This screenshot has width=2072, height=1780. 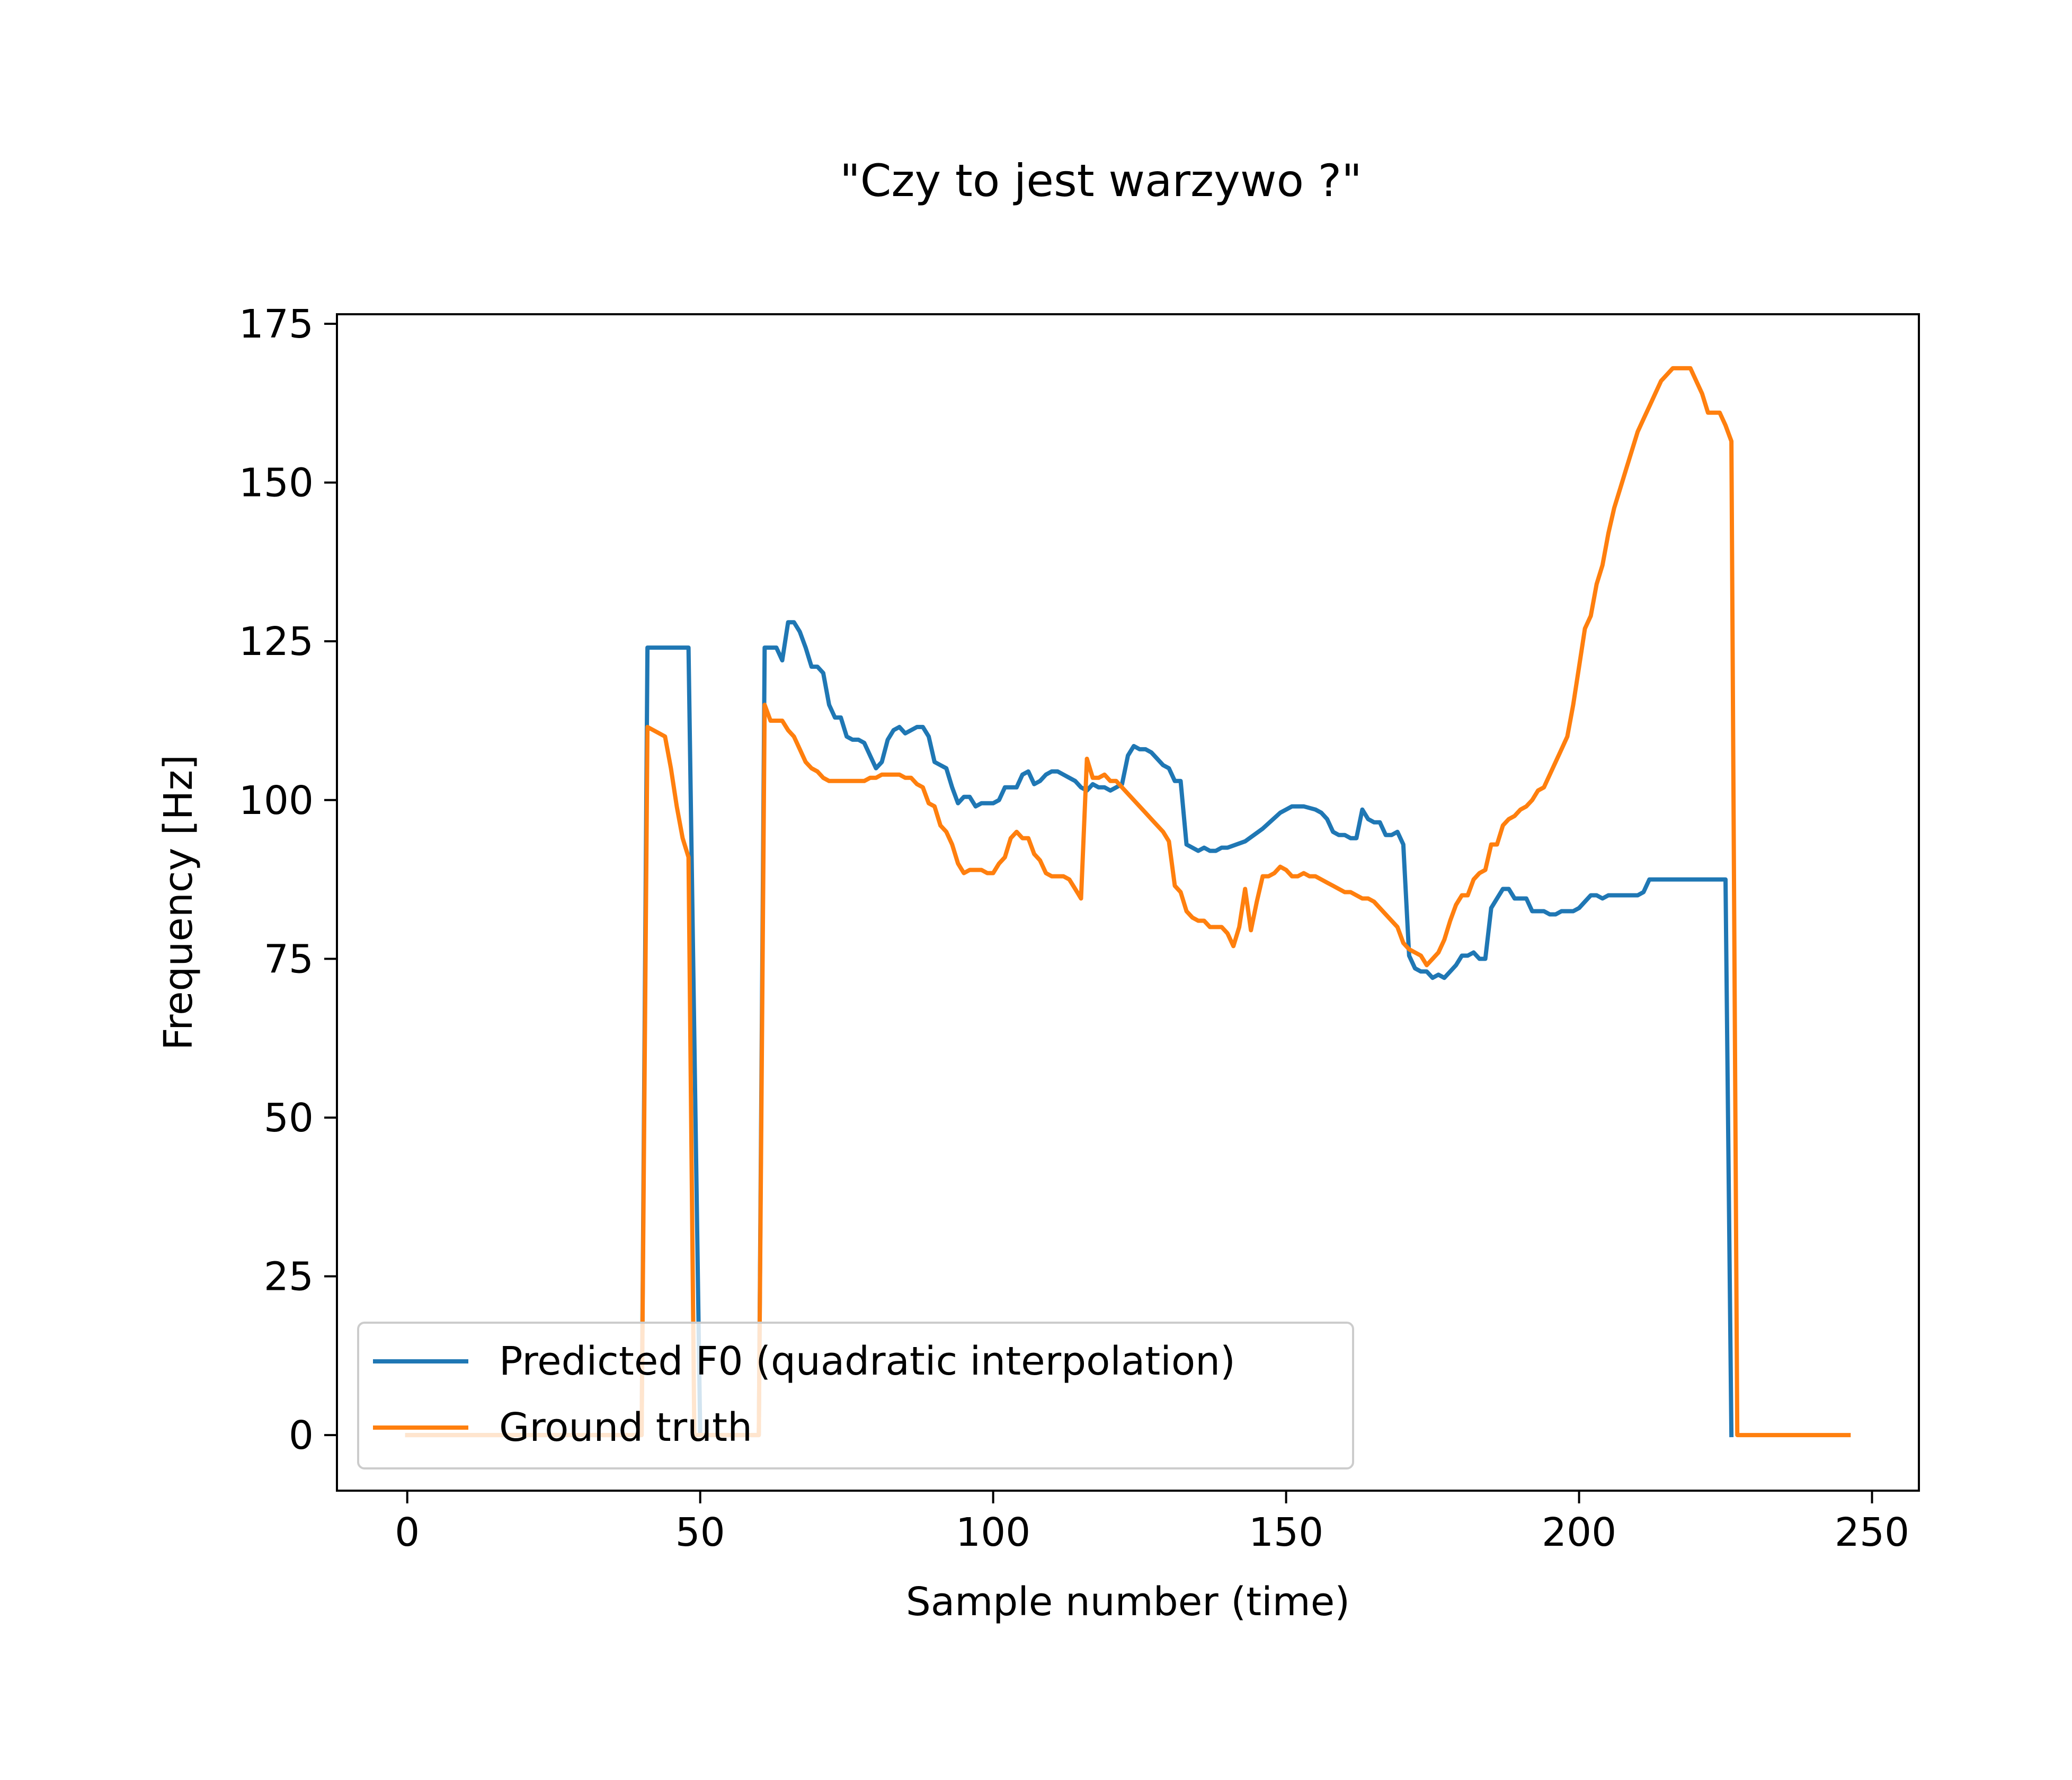 What do you see at coordinates (1152, 1523) in the screenshot?
I see `x-axis: 0 50 100 150 200 250` at bounding box center [1152, 1523].